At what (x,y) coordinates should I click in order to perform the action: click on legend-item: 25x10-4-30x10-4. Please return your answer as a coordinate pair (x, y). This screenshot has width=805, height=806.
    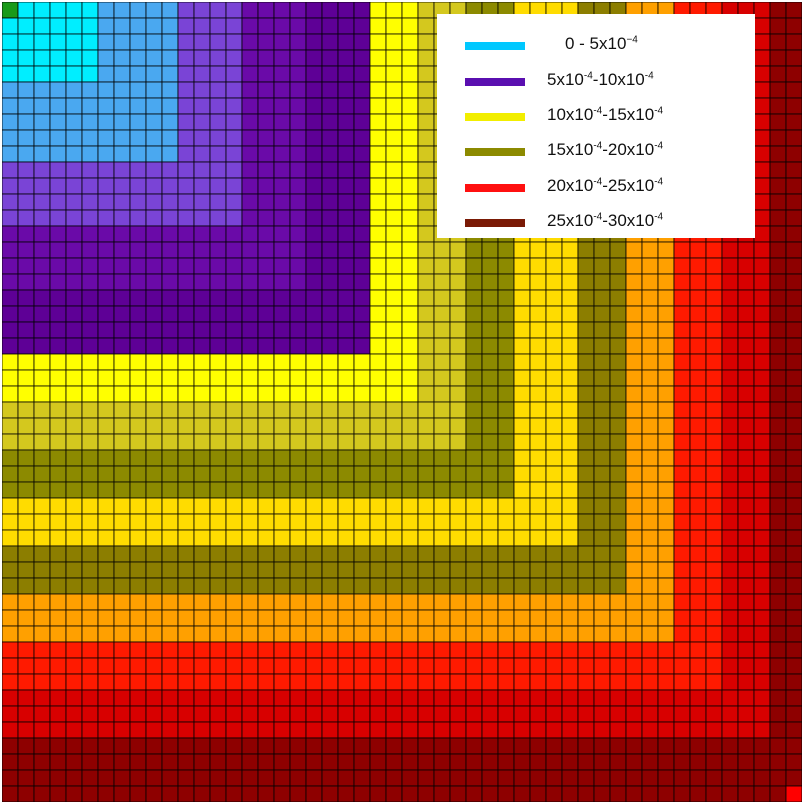
    Looking at the image, I should click on (596, 221).